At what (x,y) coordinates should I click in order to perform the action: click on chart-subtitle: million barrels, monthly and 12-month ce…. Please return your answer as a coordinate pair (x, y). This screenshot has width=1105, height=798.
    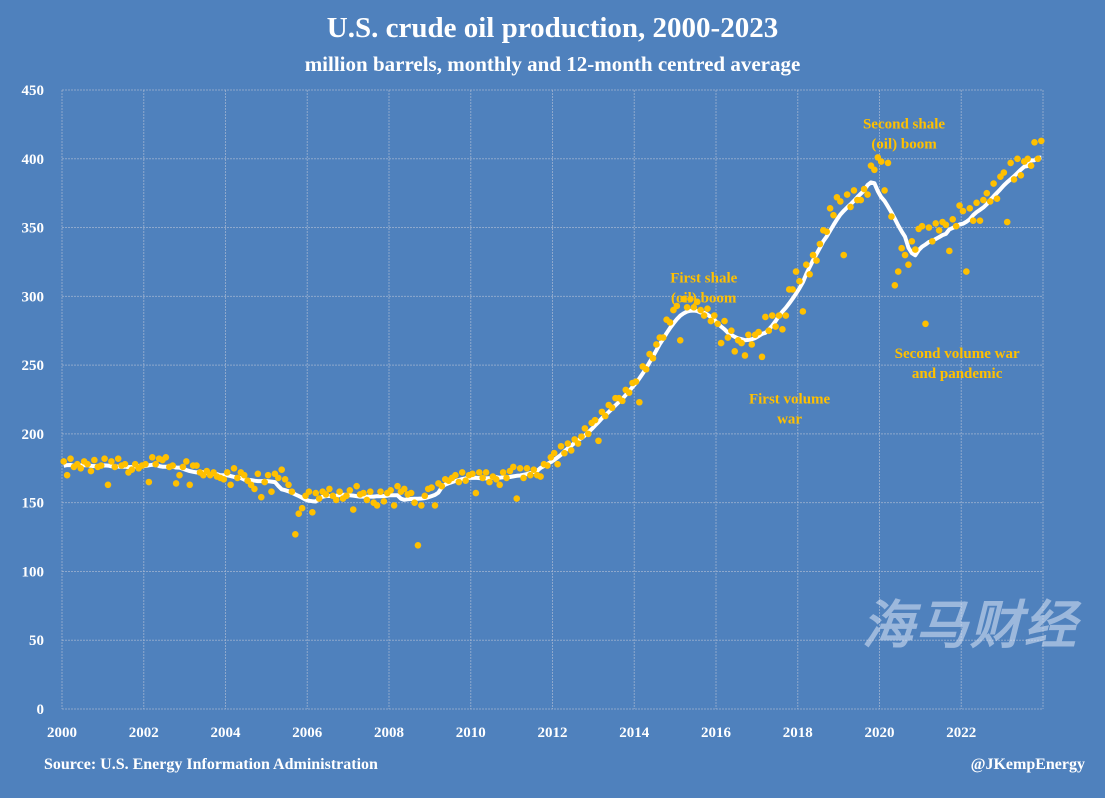
    Looking at the image, I should click on (552, 64).